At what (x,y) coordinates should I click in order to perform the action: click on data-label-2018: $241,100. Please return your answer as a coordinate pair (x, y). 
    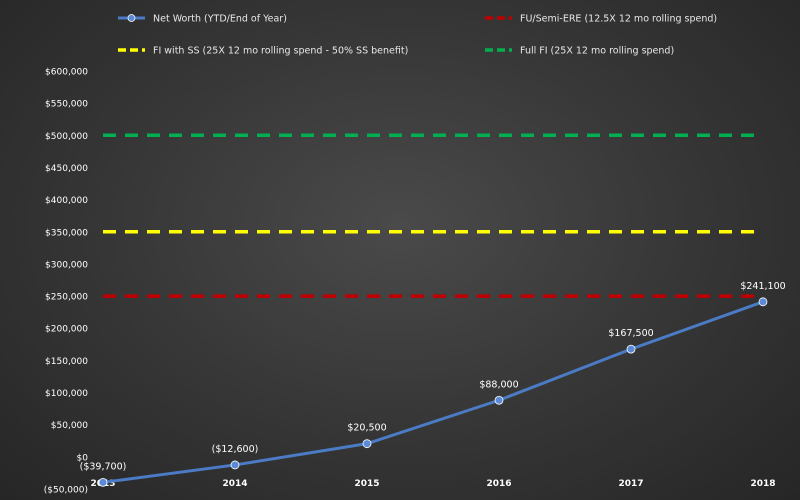
    Looking at the image, I should click on (762, 286).